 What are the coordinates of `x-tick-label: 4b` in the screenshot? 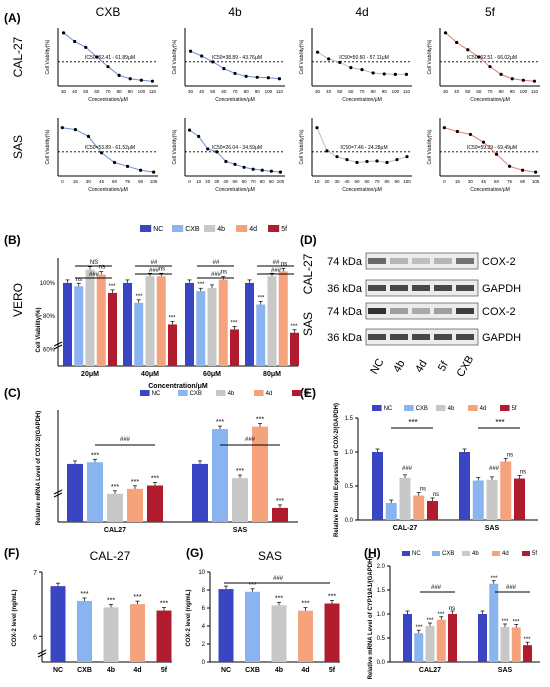 It's located at (279, 670).